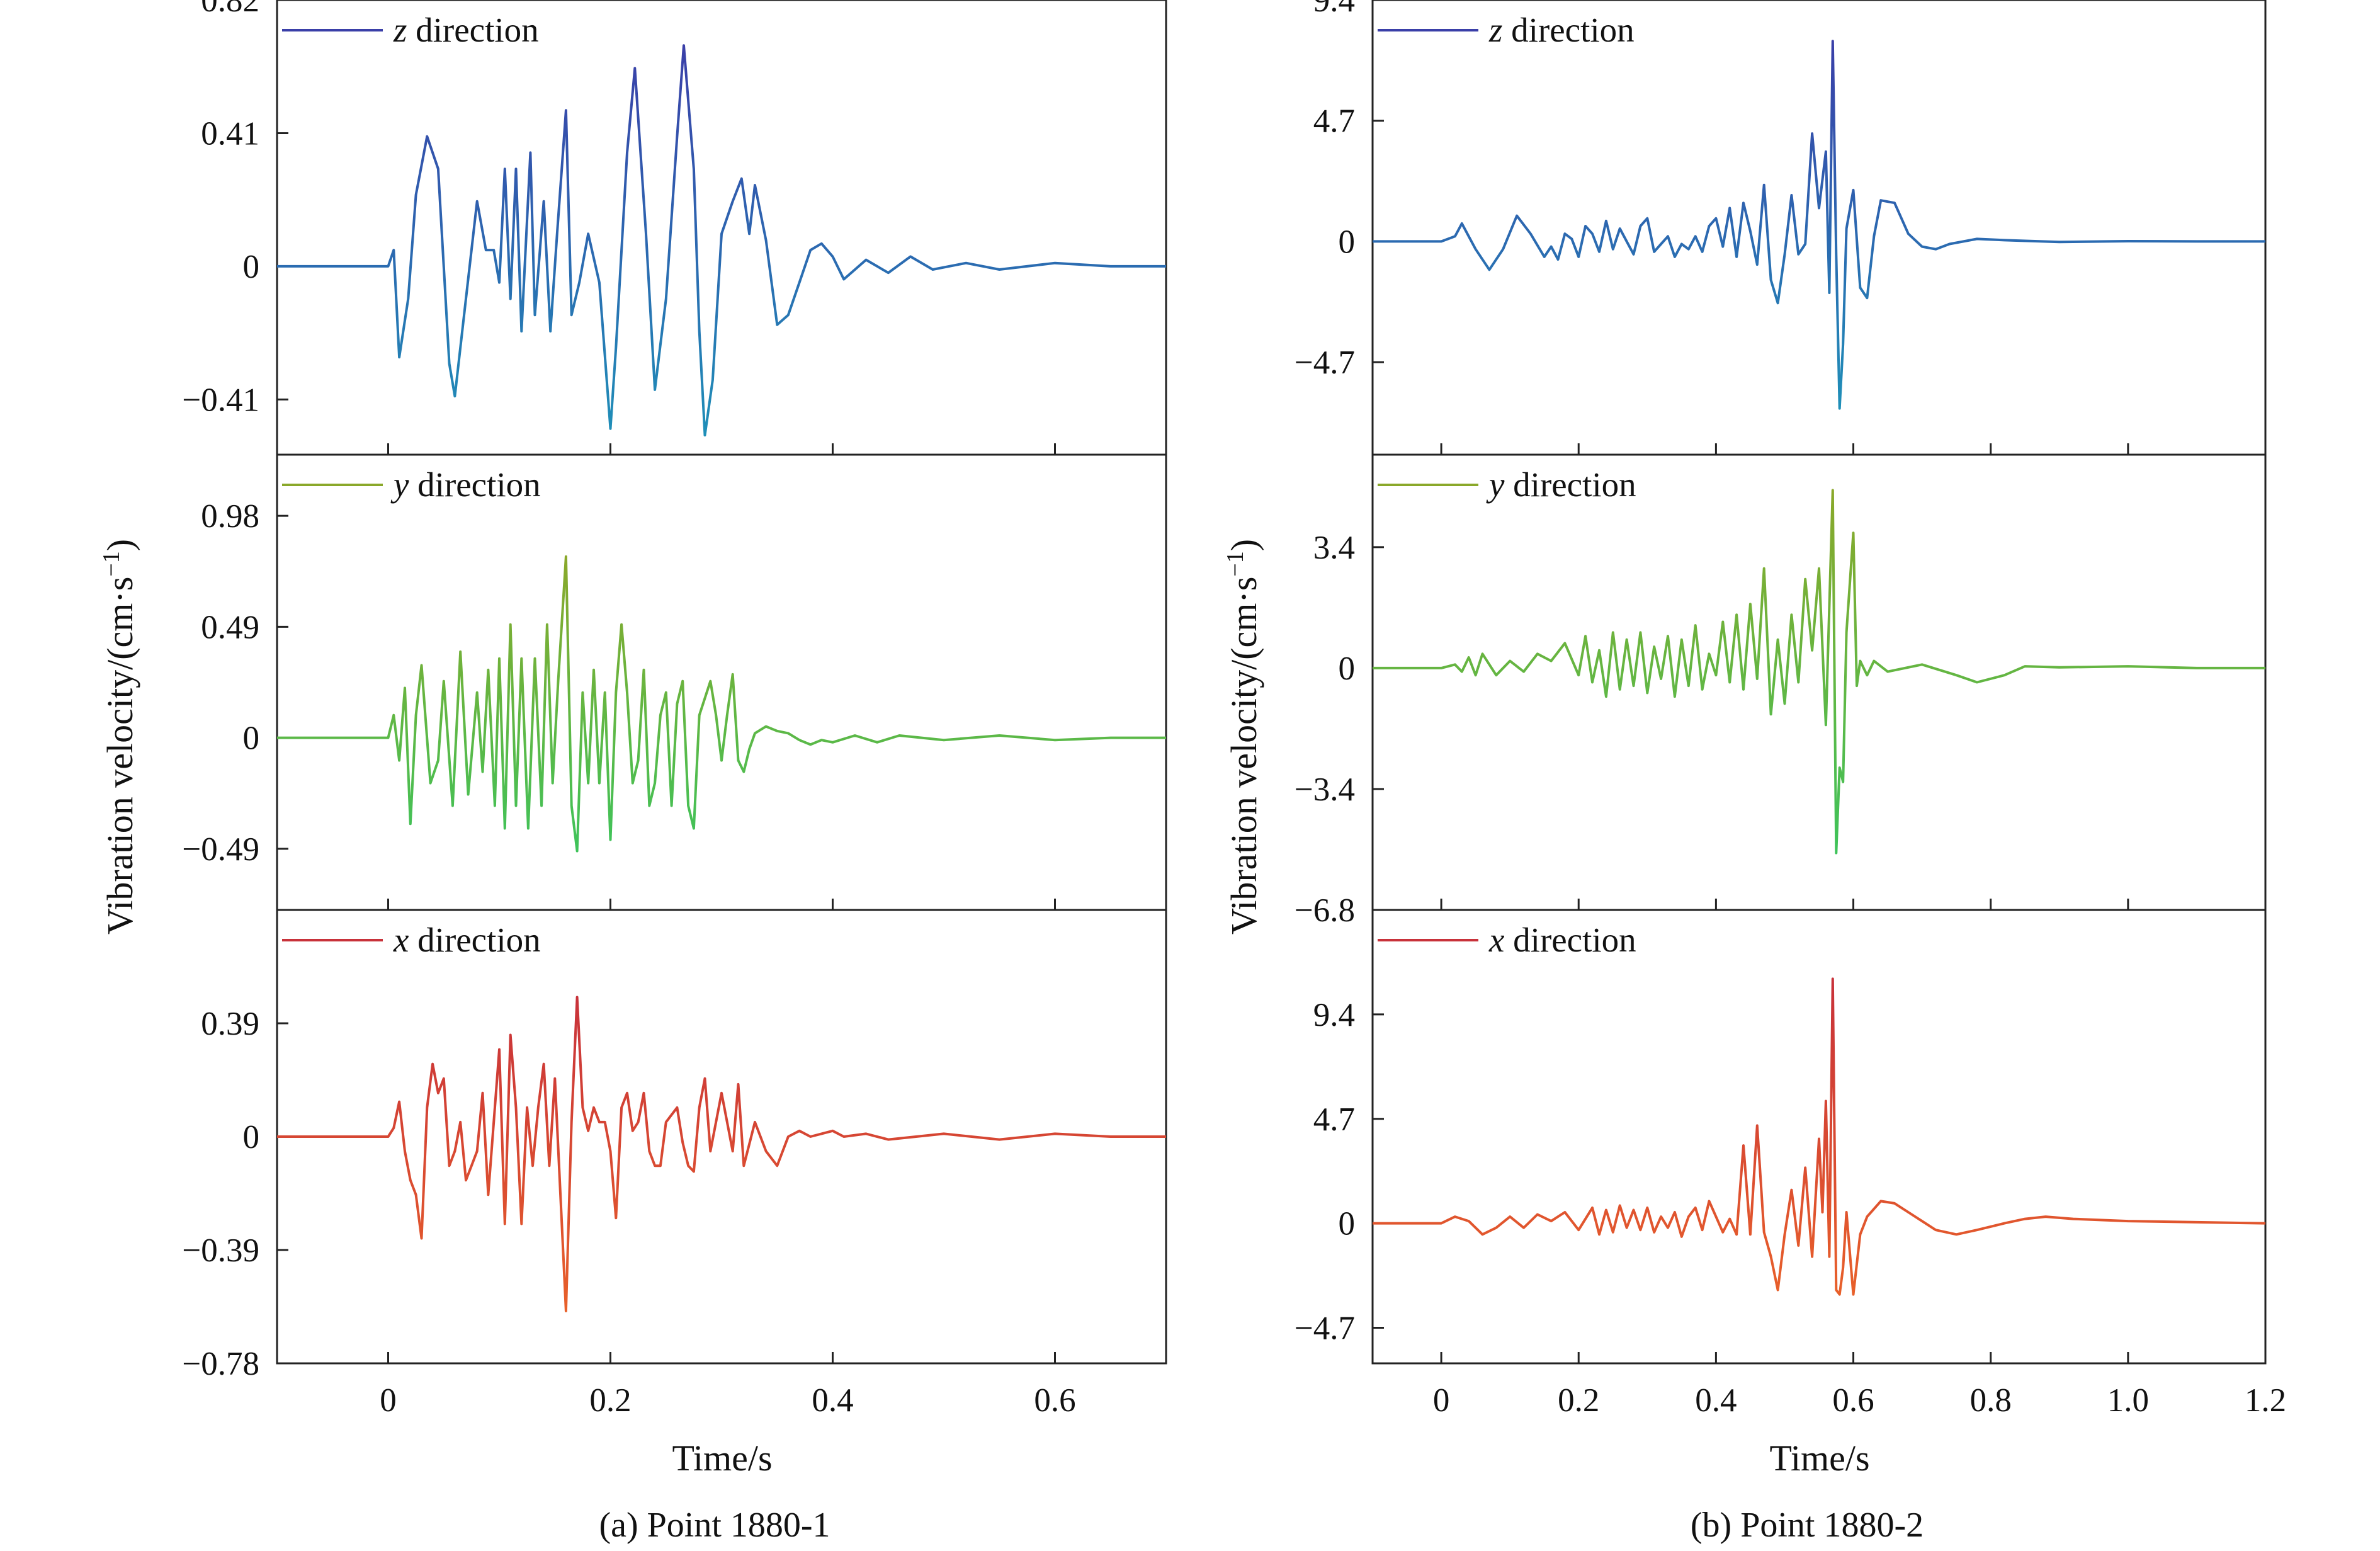 Image resolution: width=2380 pixels, height=1551 pixels. Describe the element at coordinates (1334, 9) in the screenshot. I see `y-tick-label-b-z-0: 9.4` at that location.